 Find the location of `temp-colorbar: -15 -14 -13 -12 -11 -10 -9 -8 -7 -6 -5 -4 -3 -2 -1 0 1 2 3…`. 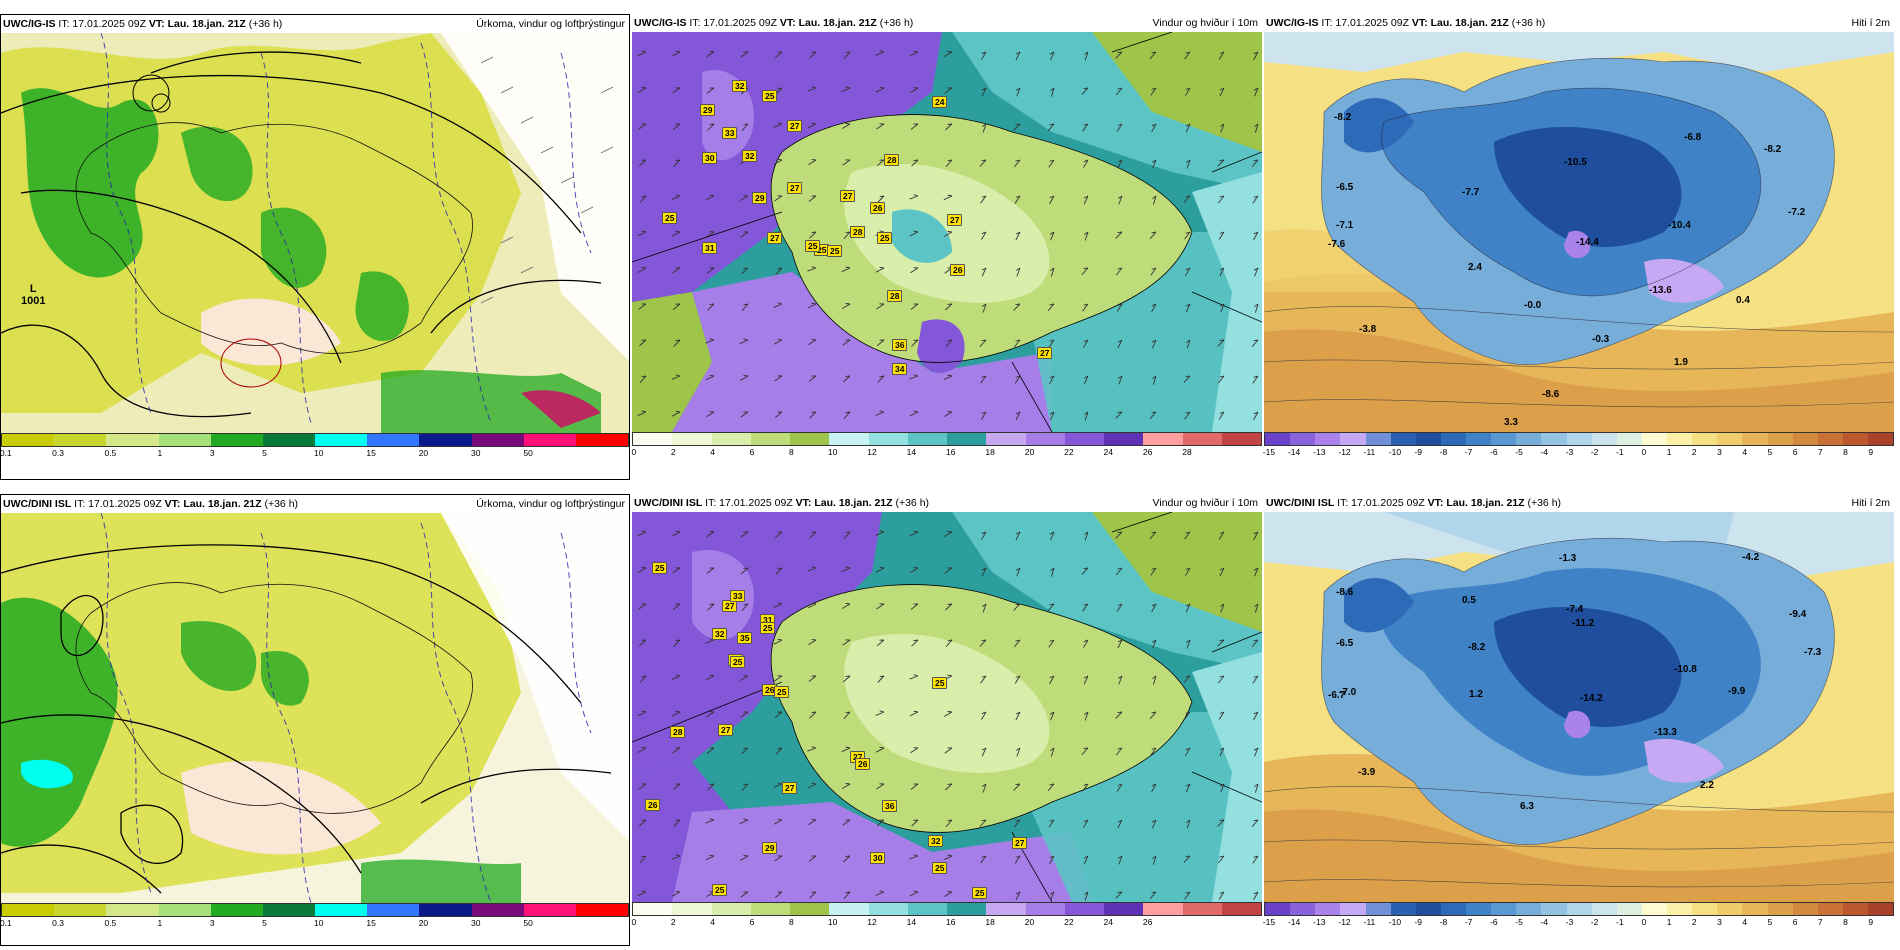

temp-colorbar: -15 -14 -13 -12 -11 -10 -9 -8 -7 -6 -5 -4 -3 -2 -1 0 1 2 3… is located at coordinates (1578, 445).